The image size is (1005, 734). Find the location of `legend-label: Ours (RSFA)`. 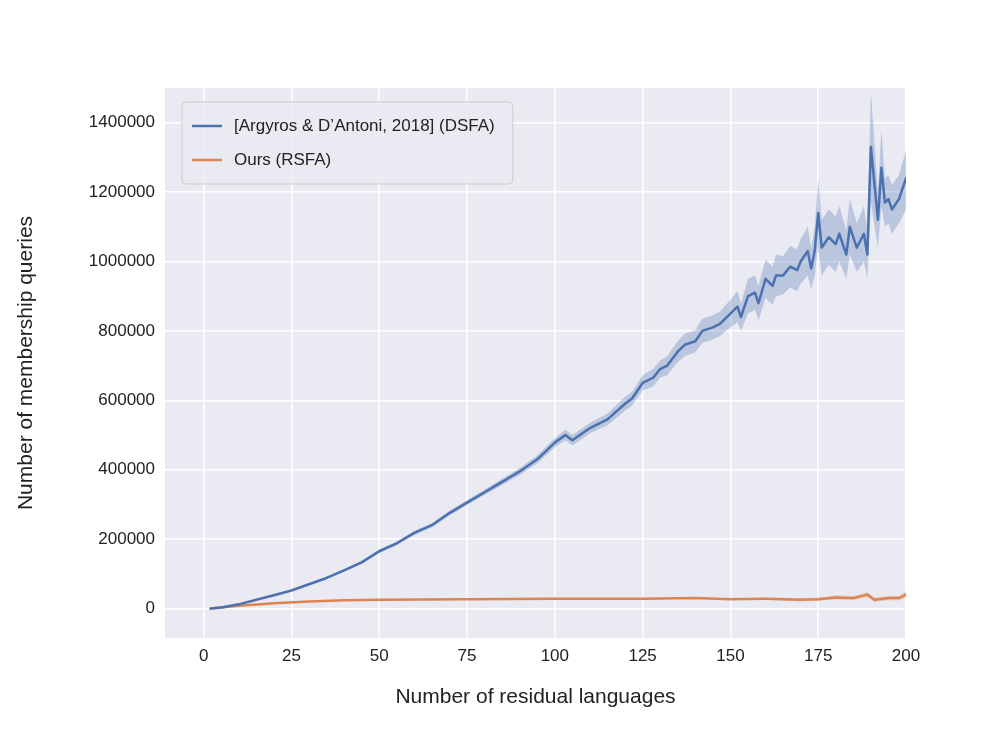

legend-label: Ours (RSFA) is located at coordinates (283, 159).